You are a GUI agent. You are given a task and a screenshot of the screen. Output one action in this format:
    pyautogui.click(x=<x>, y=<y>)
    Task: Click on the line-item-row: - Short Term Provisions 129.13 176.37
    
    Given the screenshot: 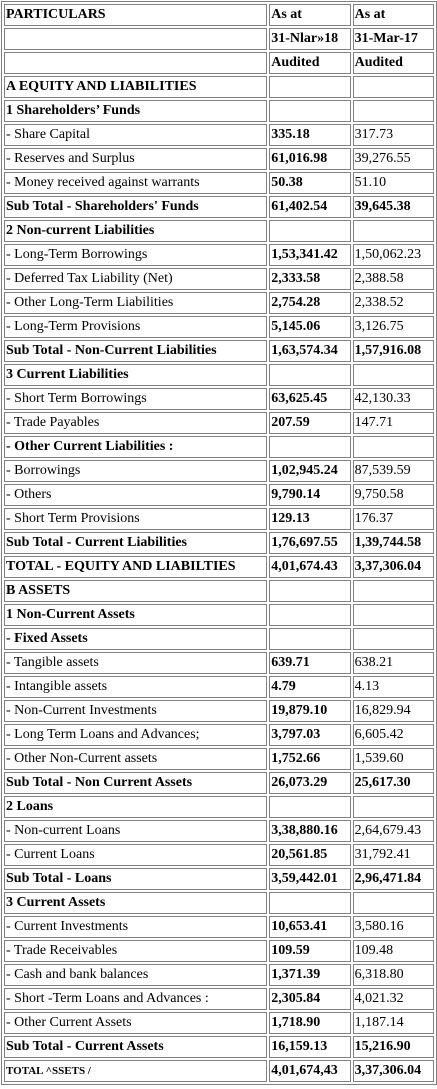 What is the action you would take?
    pyautogui.click(x=219, y=519)
    